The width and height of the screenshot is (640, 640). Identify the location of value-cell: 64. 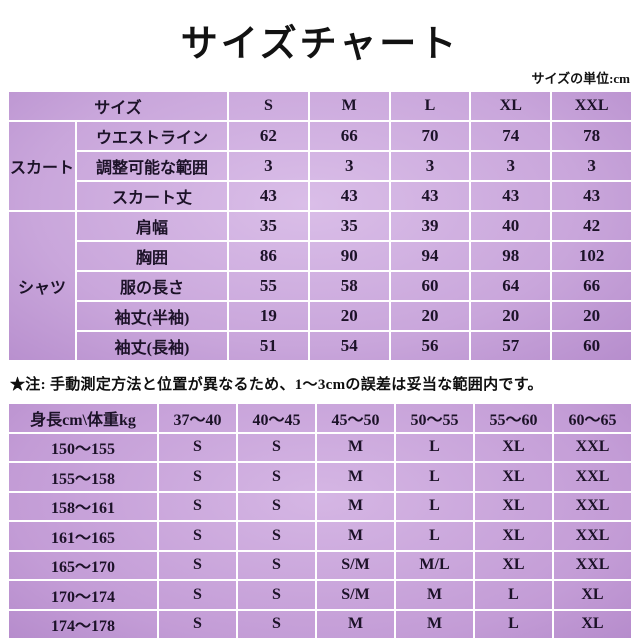
(511, 286).